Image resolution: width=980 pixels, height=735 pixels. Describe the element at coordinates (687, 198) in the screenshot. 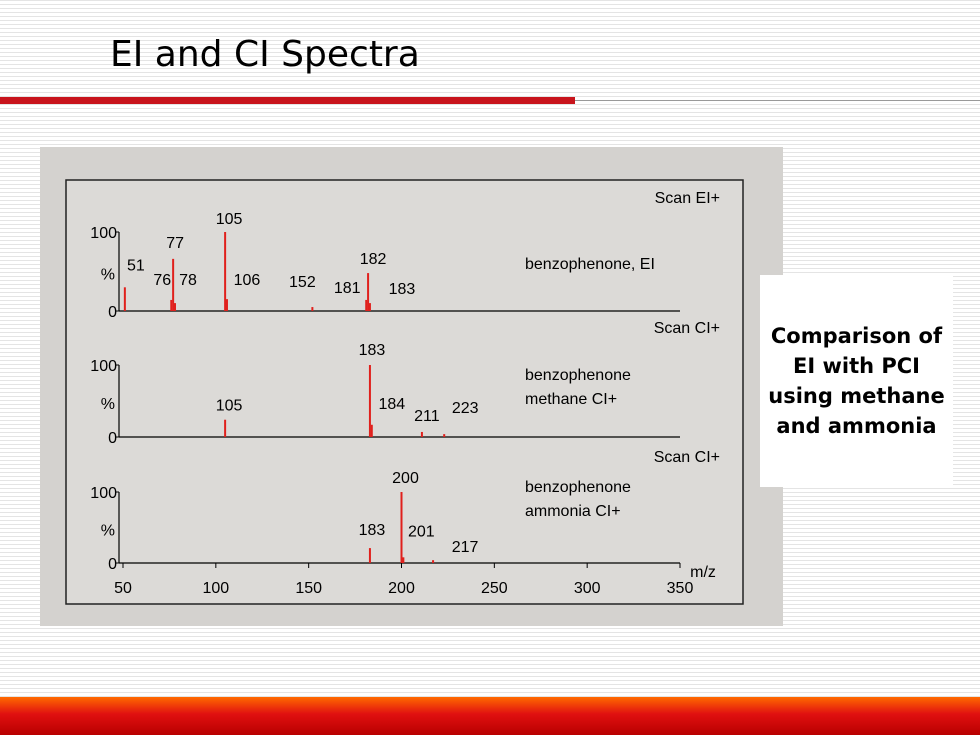

I see `scan-label: Scan EI+` at that location.